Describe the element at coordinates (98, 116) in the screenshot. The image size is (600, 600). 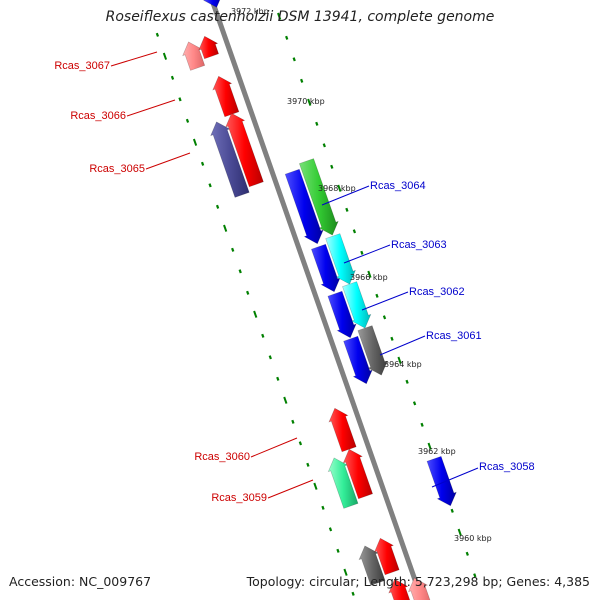
I see `gene-label: Rcas_3066` at that location.